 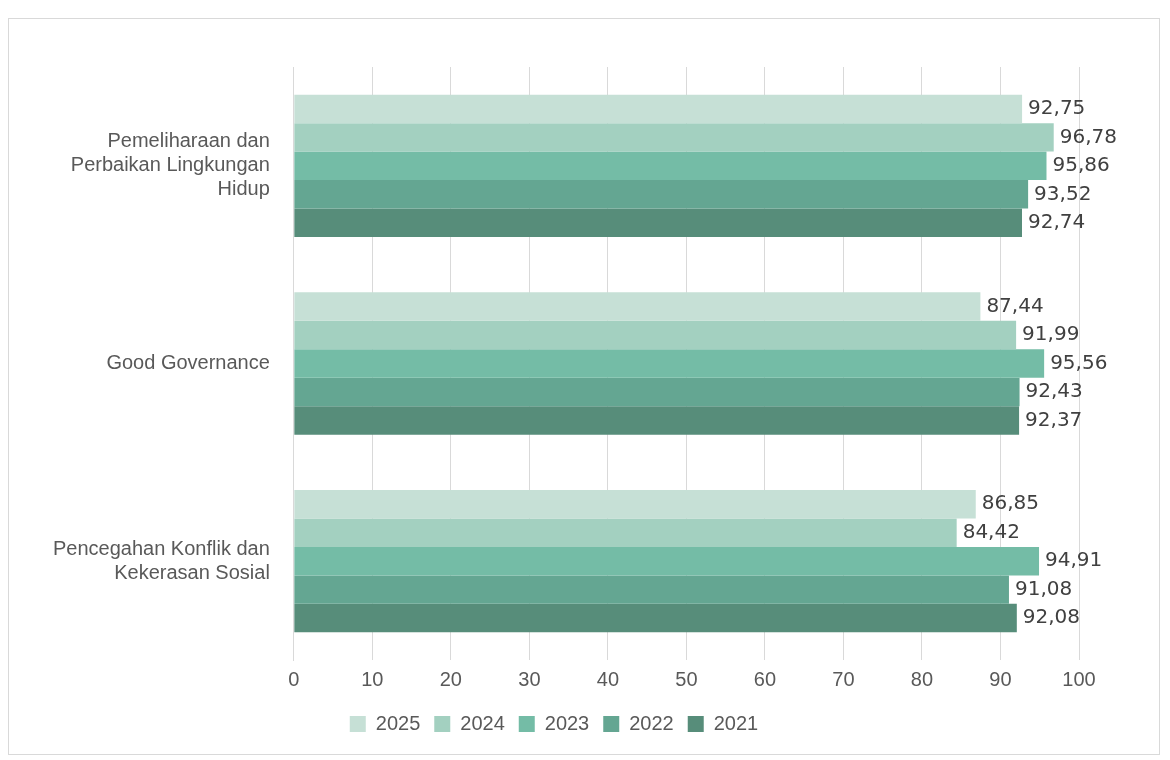 What do you see at coordinates (1000, 678) in the screenshot?
I see `x-tick-label: 90` at bounding box center [1000, 678].